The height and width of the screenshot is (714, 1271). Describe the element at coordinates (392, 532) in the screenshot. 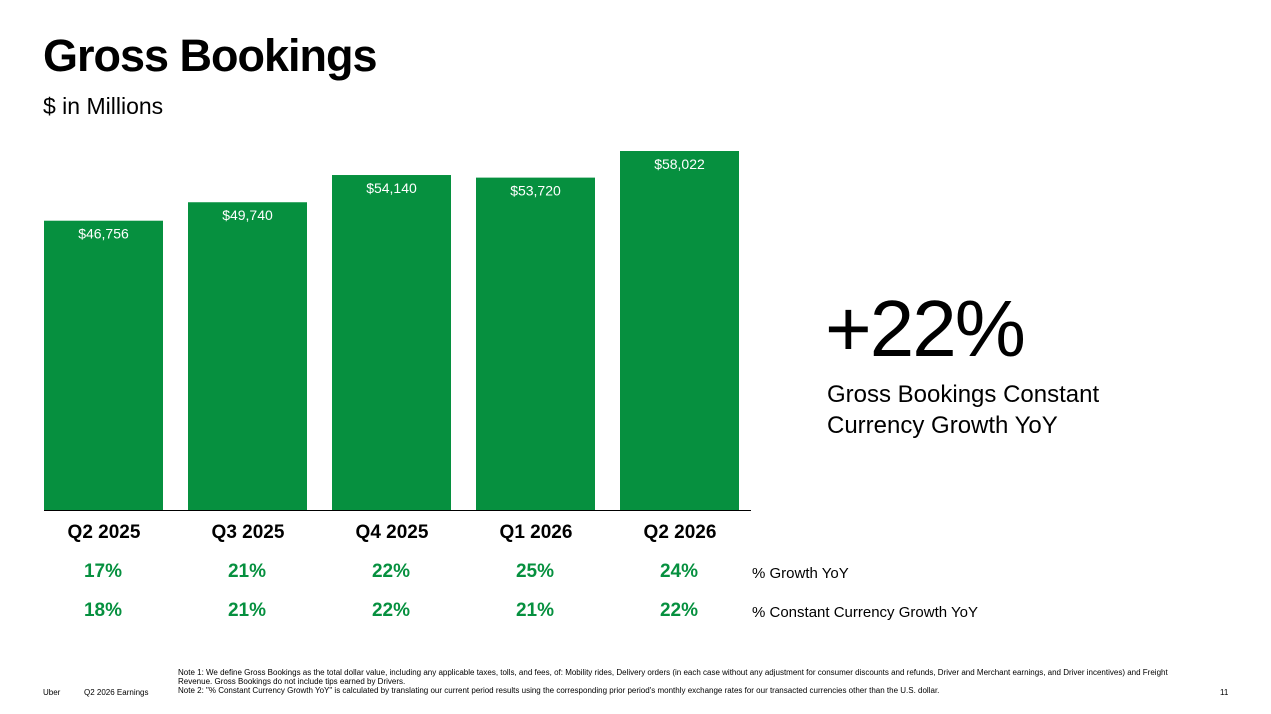

I see `x-tick-label: Q4 2025` at that location.